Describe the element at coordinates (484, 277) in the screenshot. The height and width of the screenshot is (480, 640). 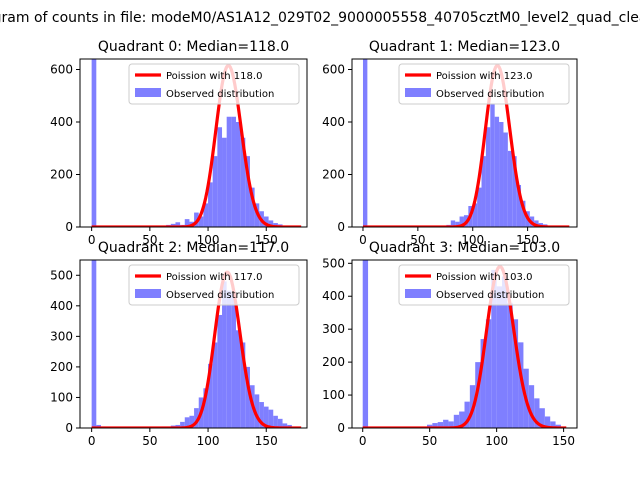
I see `legend-fit-label: Poission with 103.0` at that location.